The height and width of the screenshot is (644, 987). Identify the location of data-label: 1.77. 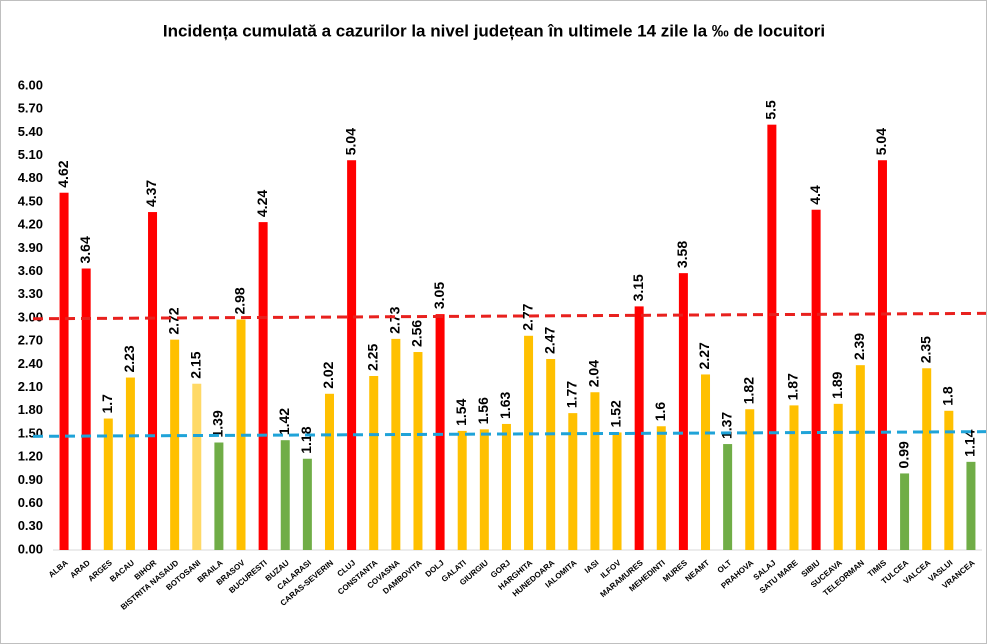
(572, 394).